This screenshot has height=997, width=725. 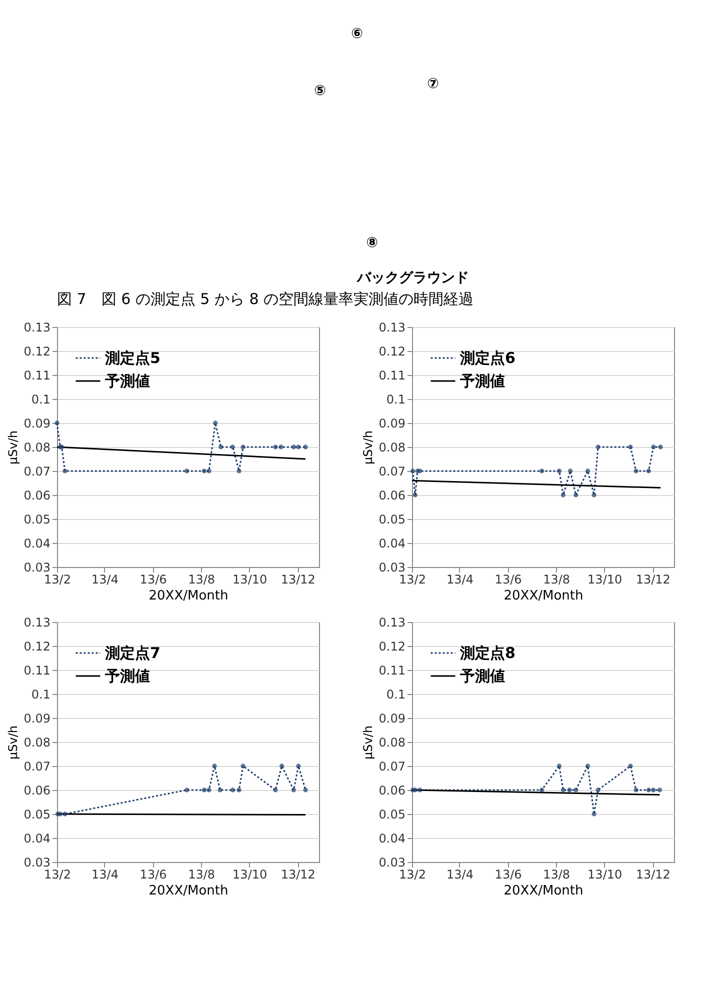 What do you see at coordinates (132, 358) in the screenshot?
I see `legend-label: 測定点5` at bounding box center [132, 358].